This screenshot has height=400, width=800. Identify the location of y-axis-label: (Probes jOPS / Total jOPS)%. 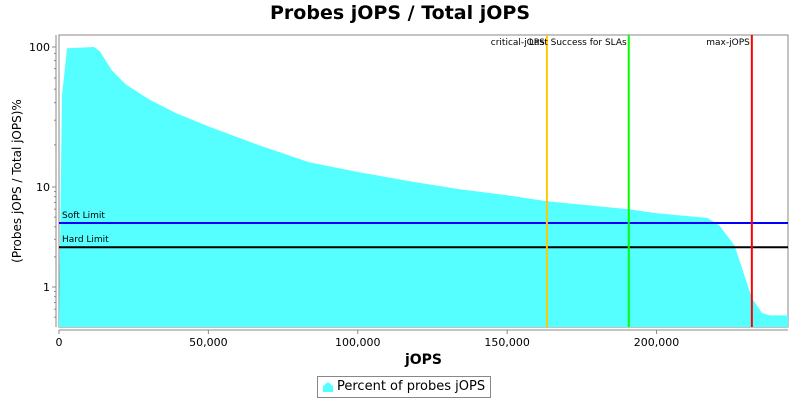
(17, 181).